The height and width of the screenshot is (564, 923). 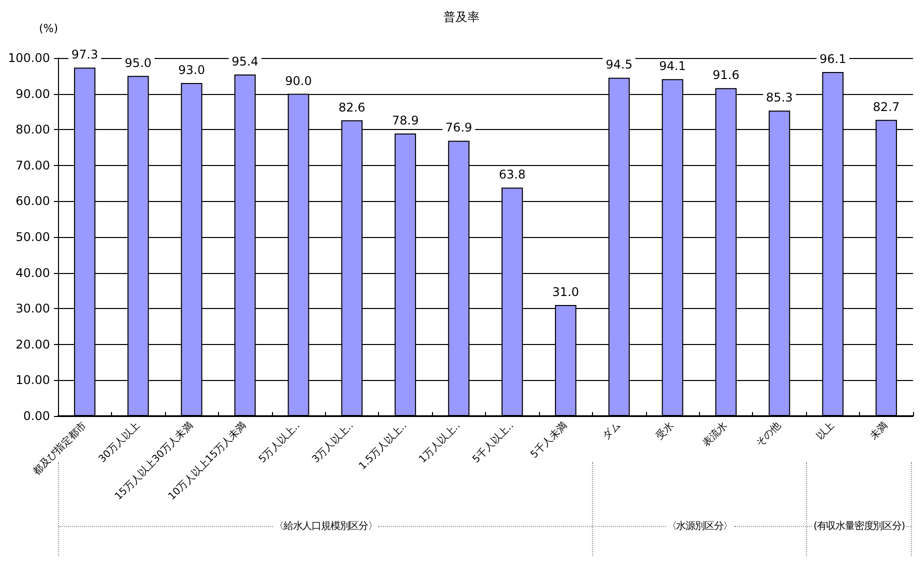 What do you see at coordinates (138, 63) in the screenshot?
I see `data-label: 95.0` at bounding box center [138, 63].